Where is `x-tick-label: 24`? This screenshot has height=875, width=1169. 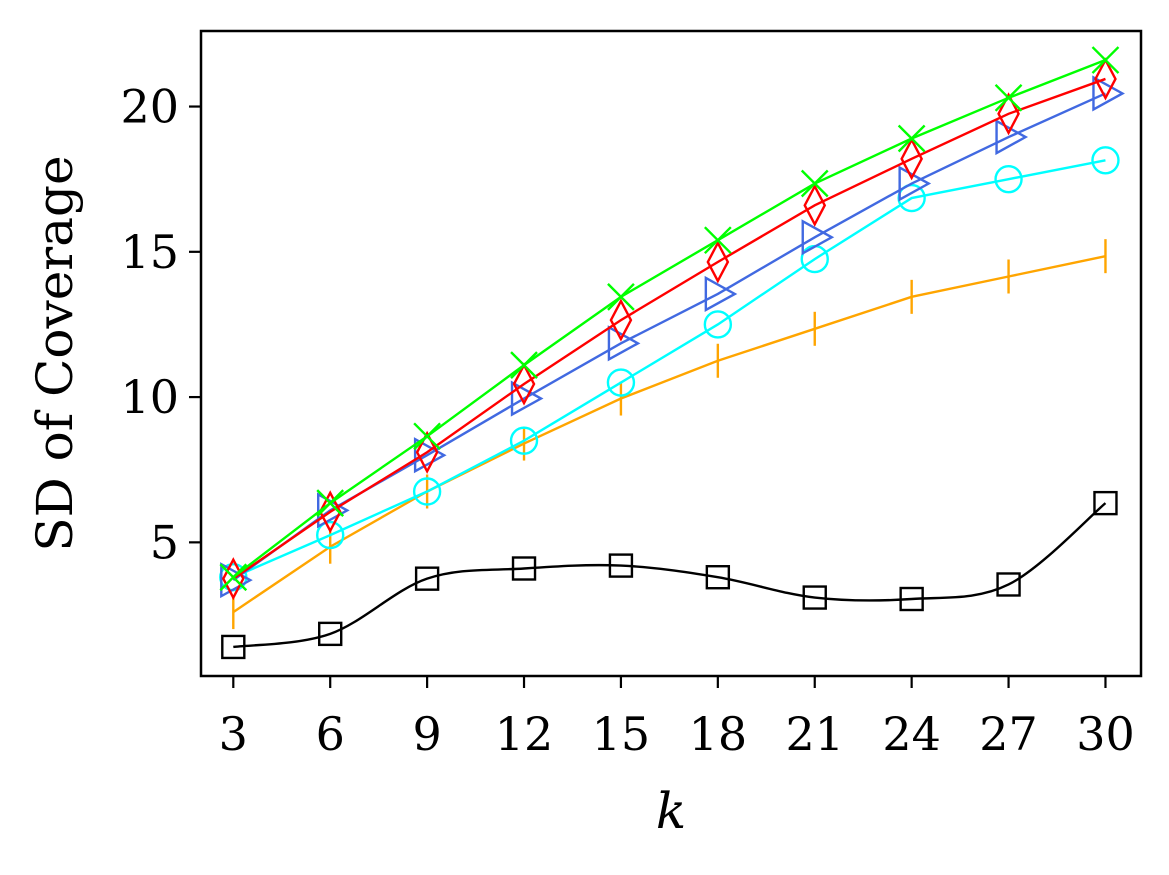
x-tick-label: 24 is located at coordinates (911, 734).